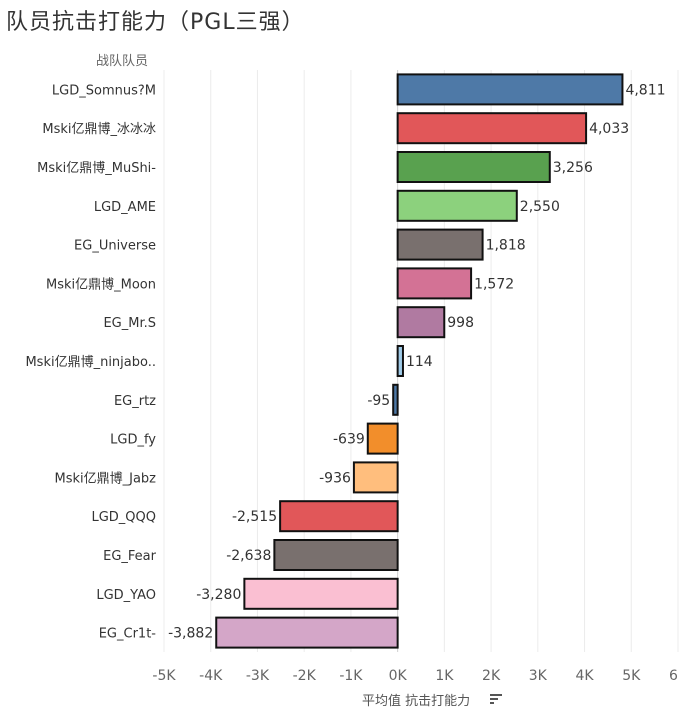  I want to click on data-label: -2,515, so click(254, 517).